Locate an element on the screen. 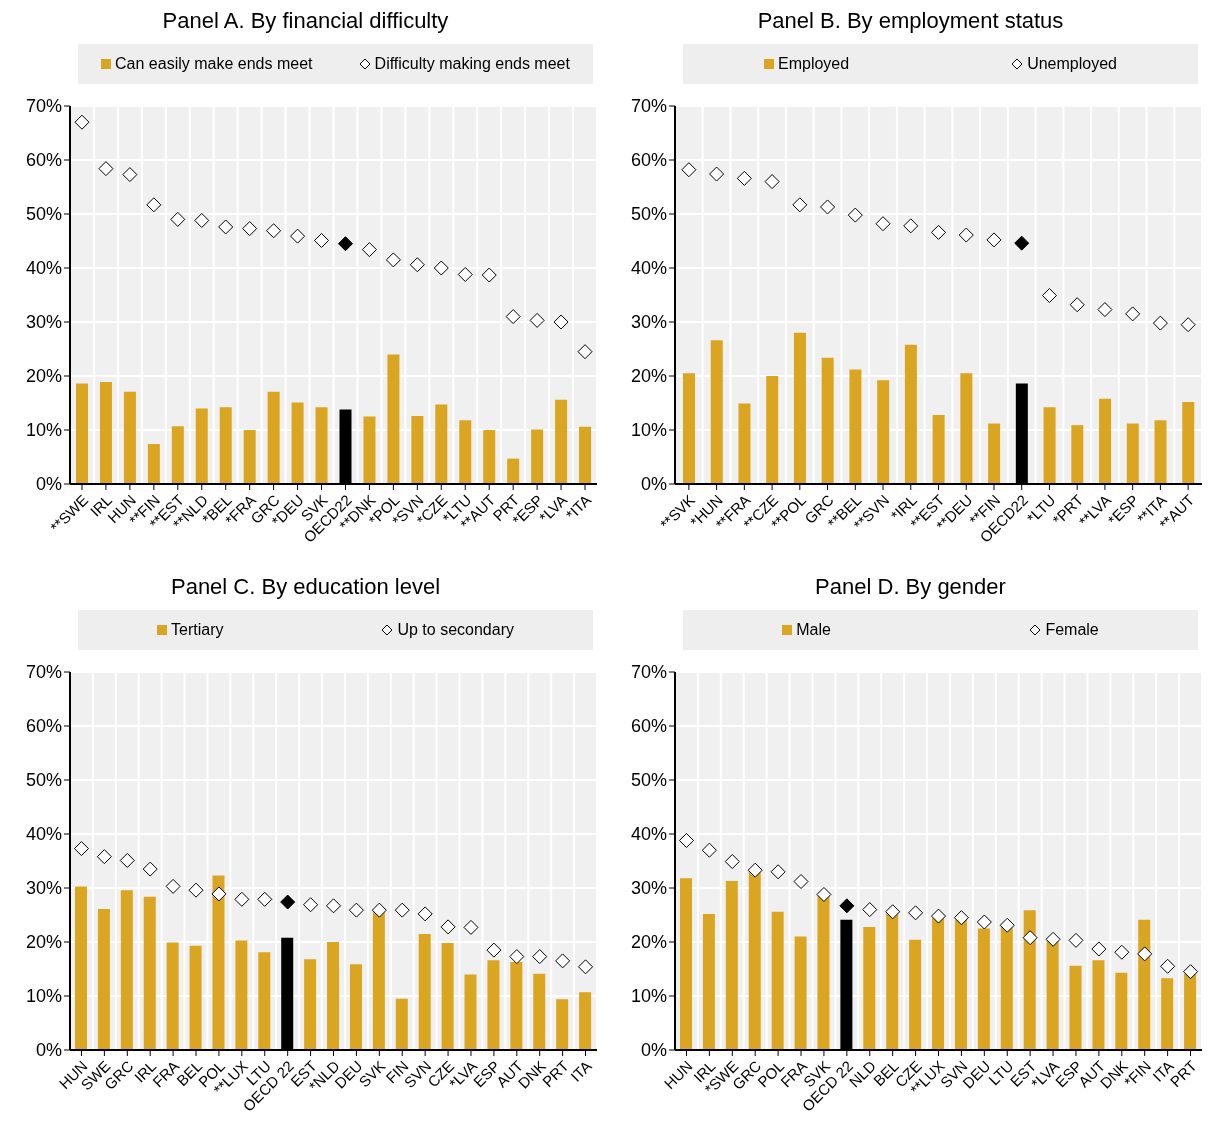  y-tick-label: 0% is located at coordinates (653, 1050).